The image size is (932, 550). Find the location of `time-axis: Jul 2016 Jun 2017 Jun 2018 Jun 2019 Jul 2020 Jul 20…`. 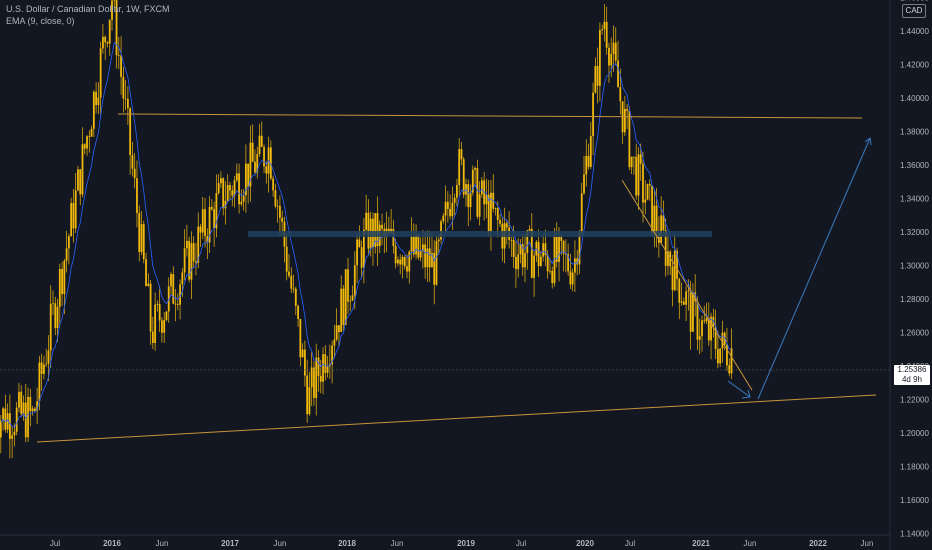

time-axis: Jul 2016 Jun 2017 Jun 2018 Jun 2019 Jul 2020 Jul 20… is located at coordinates (462, 543).